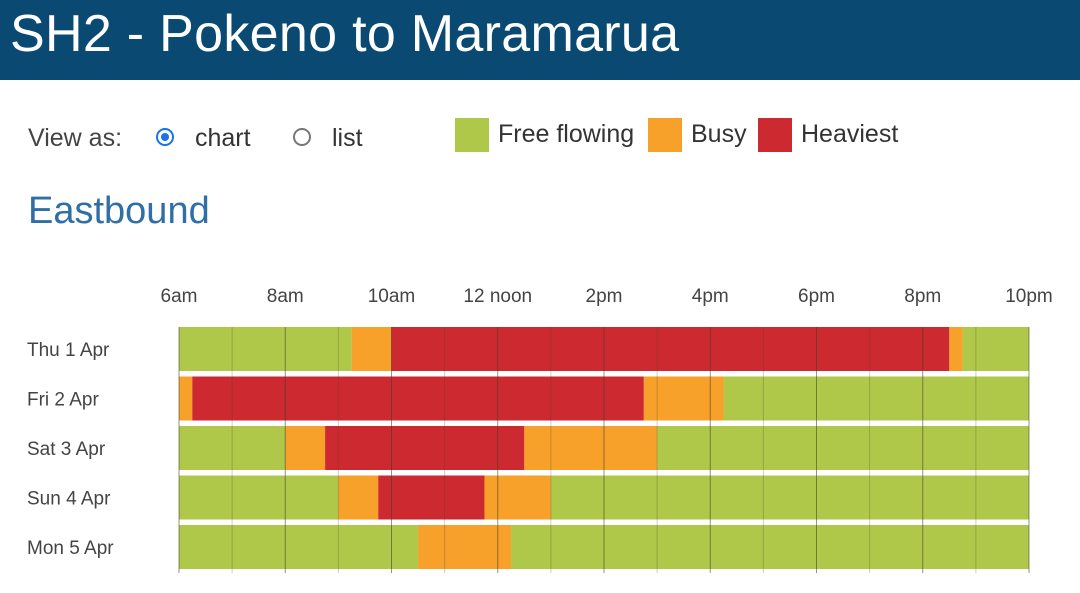 The height and width of the screenshot is (593, 1080). What do you see at coordinates (285, 296) in the screenshot?
I see `x-tick-label: 8am` at bounding box center [285, 296].